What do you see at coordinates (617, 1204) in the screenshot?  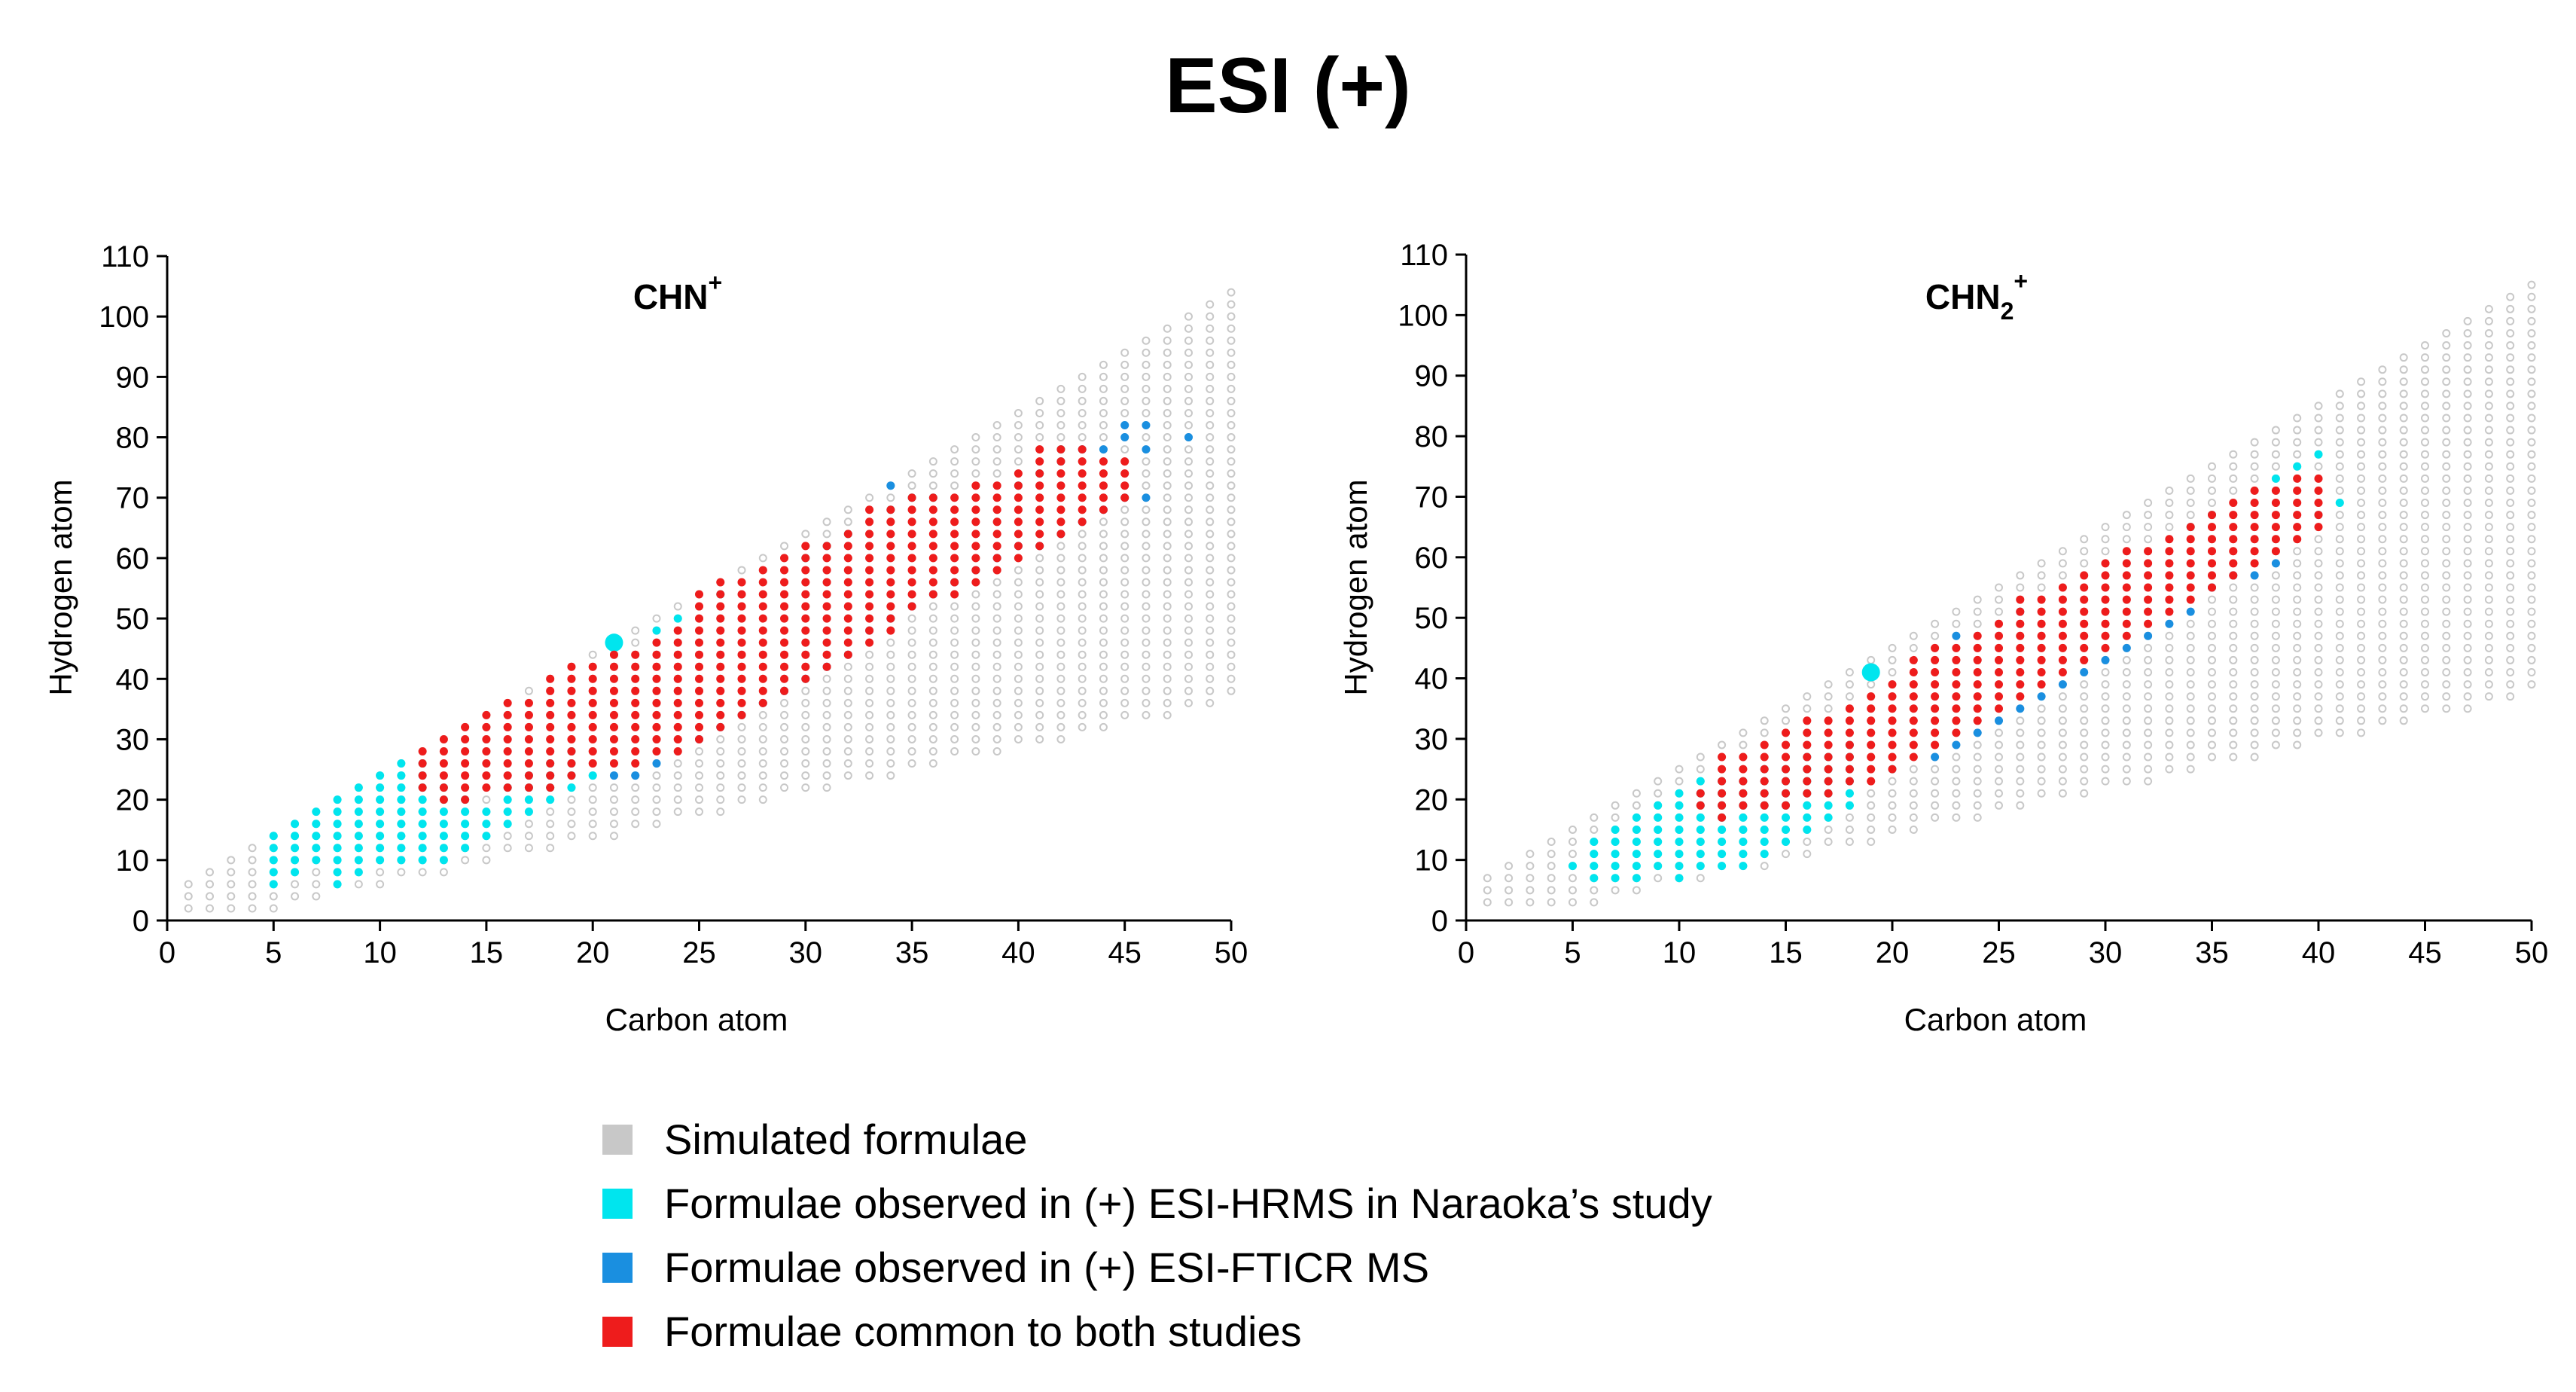 I see `legend-swatch-hrms` at bounding box center [617, 1204].